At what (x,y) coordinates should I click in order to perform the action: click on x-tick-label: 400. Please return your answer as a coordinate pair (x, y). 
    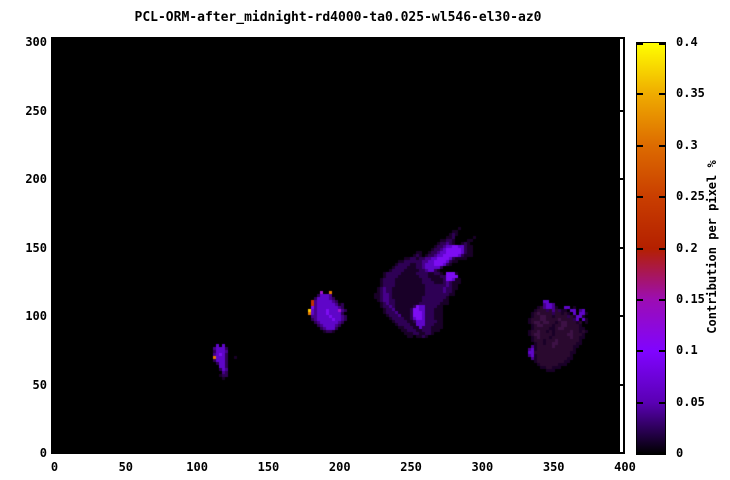
    Looking at the image, I should click on (625, 467).